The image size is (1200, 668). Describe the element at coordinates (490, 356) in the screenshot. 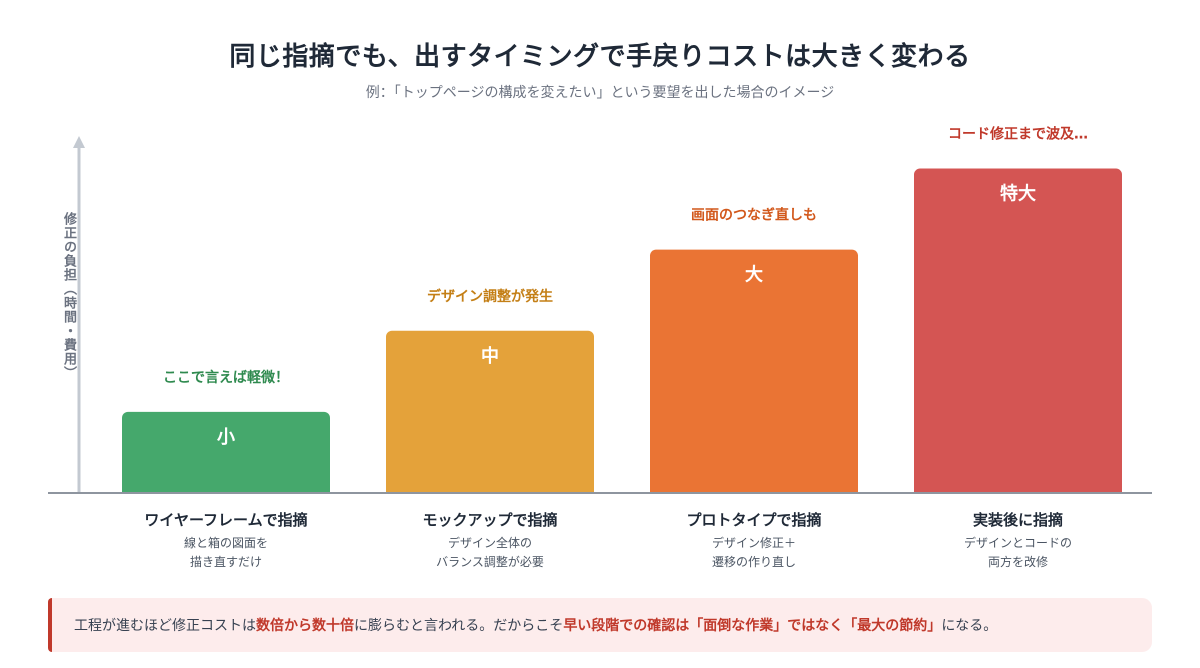

I see `bar-value-label: 中` at that location.